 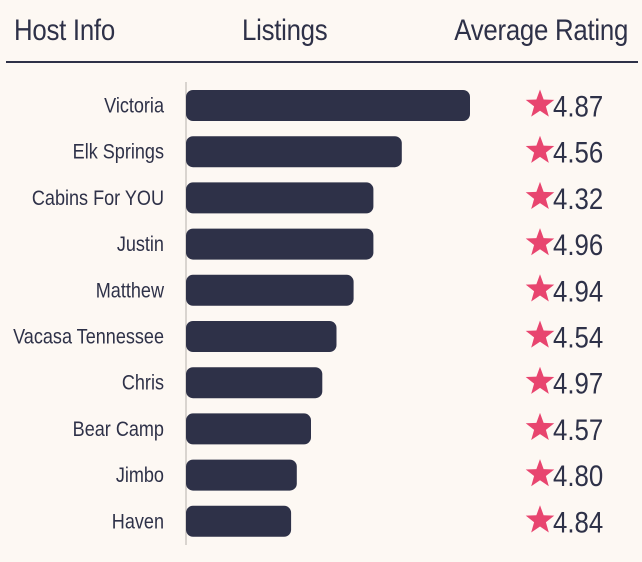 I want to click on rating-value: 4.54, so click(x=578, y=337).